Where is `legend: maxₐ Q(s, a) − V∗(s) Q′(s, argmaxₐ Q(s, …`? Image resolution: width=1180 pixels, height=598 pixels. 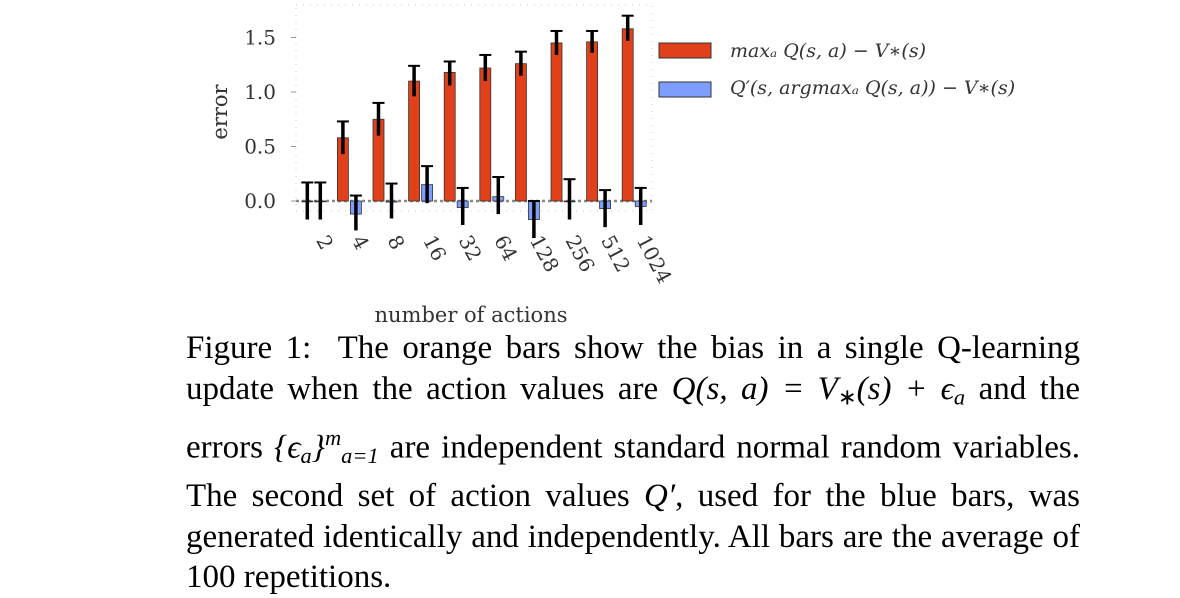
legend: maxₐ Q(s, a) − V∗(s) Q′(s, argmaxₐ Q(s, … is located at coordinates (836, 69).